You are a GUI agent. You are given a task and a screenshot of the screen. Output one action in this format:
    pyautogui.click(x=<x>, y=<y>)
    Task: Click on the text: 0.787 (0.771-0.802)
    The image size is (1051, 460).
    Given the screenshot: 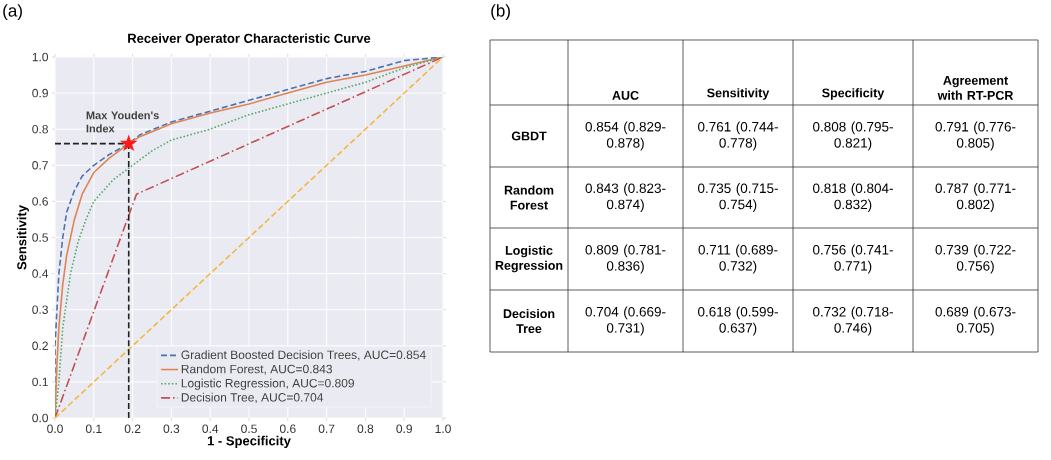 What is the action you would take?
    pyautogui.click(x=975, y=197)
    